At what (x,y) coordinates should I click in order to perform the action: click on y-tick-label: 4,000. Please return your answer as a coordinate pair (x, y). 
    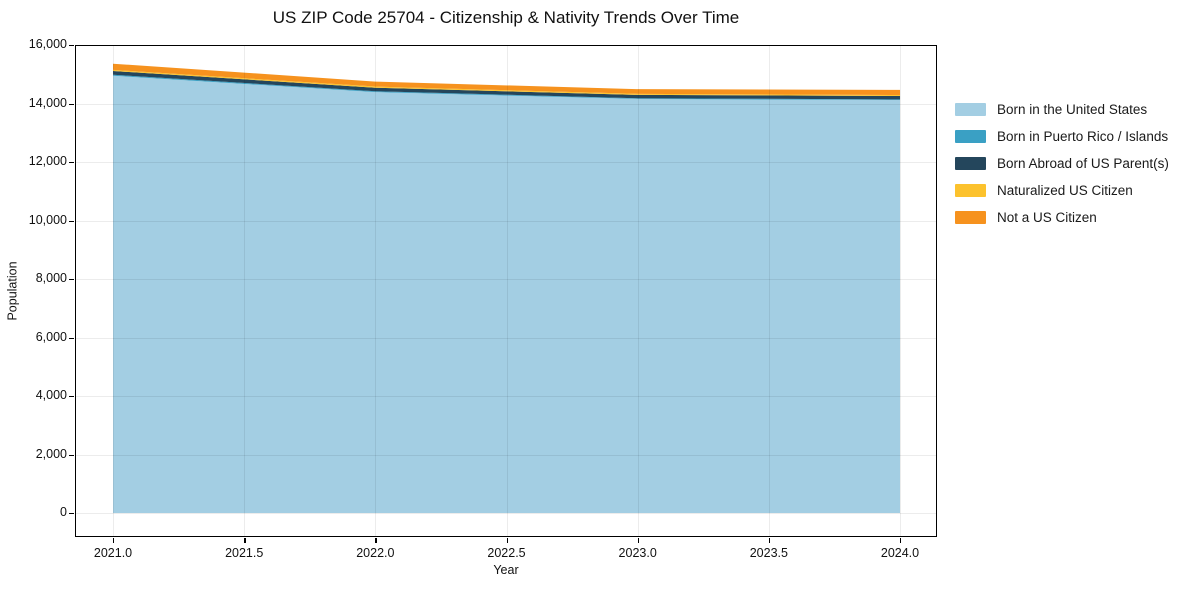
    Looking at the image, I should click on (51, 395).